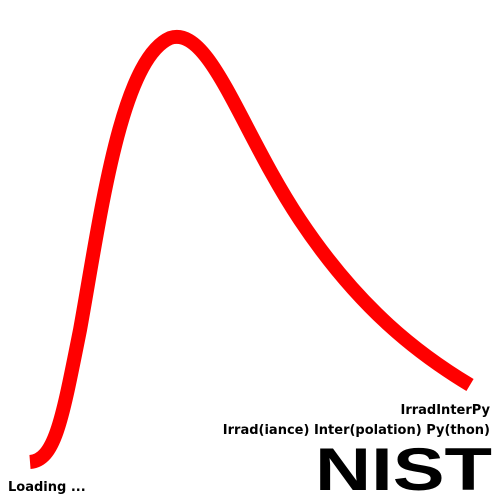 The width and height of the screenshot is (500, 500). Describe the element at coordinates (403, 468) in the screenshot. I see `logo: NIST` at that location.